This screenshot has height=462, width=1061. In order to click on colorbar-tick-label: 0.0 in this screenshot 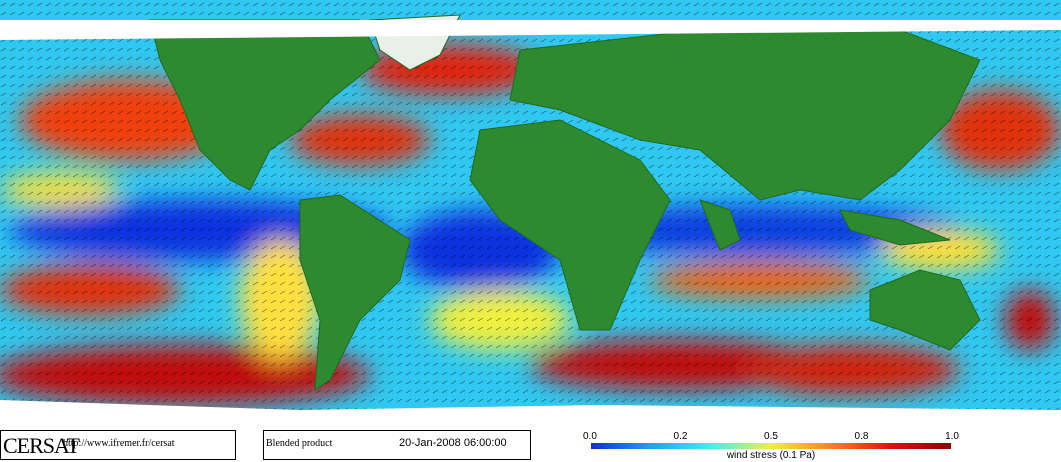, I will do `click(590, 436)`.